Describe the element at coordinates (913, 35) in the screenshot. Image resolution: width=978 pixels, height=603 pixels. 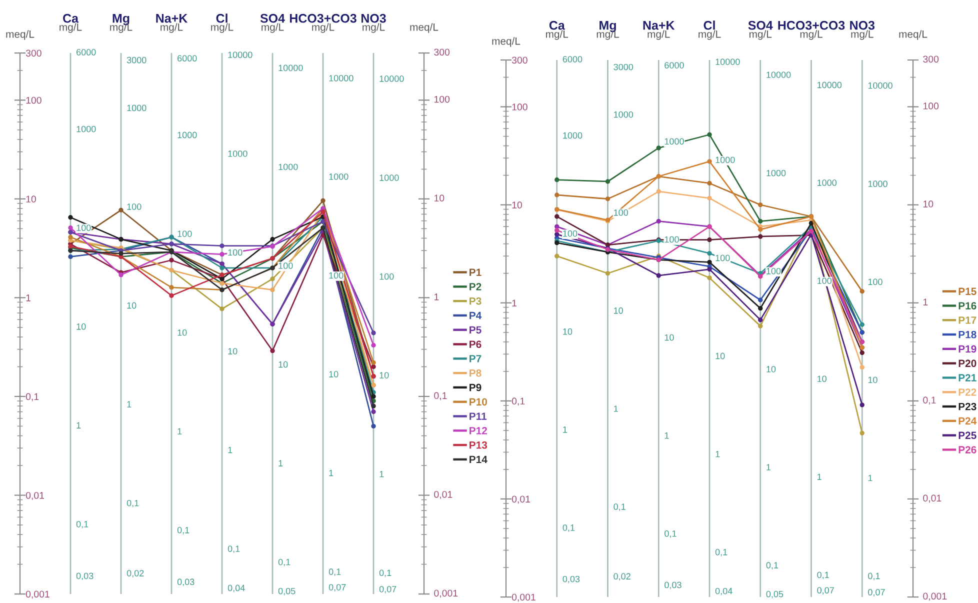
I see `y2-axis-title: meq/L` at that location.